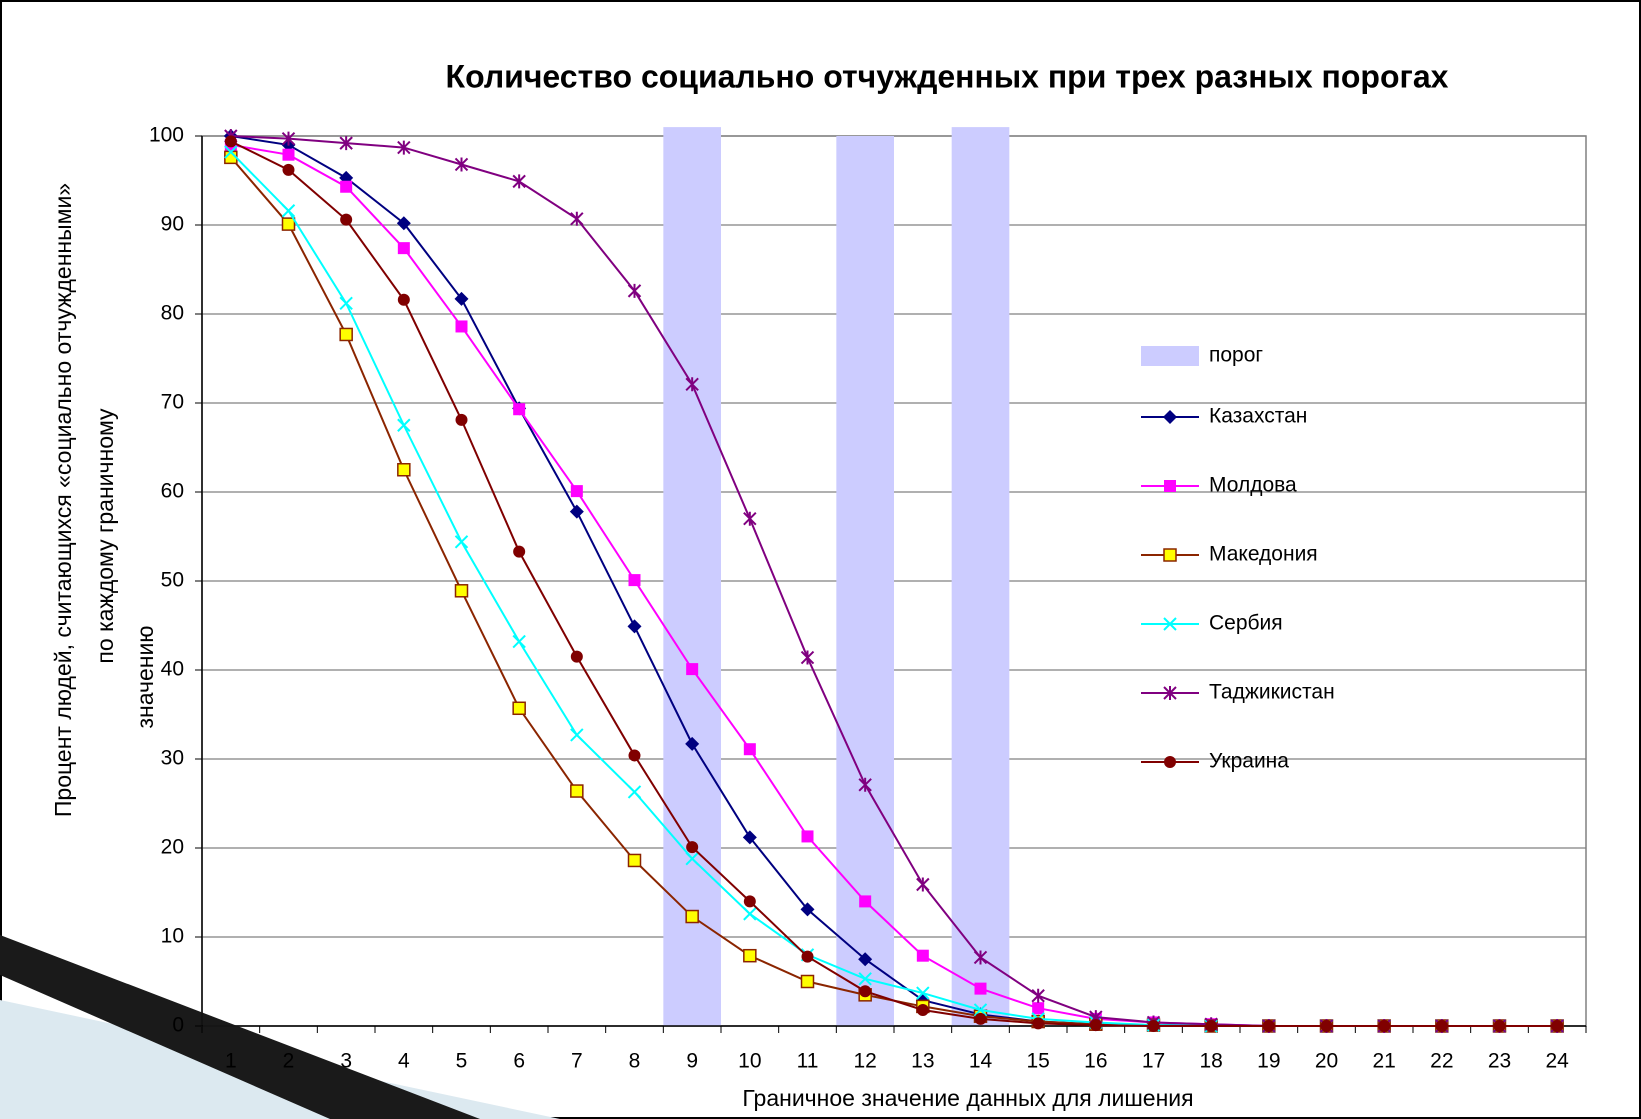 This screenshot has height=1119, width=1641. What do you see at coordinates (922, 1061) in the screenshot?
I see `x-tick-label: 13` at bounding box center [922, 1061].